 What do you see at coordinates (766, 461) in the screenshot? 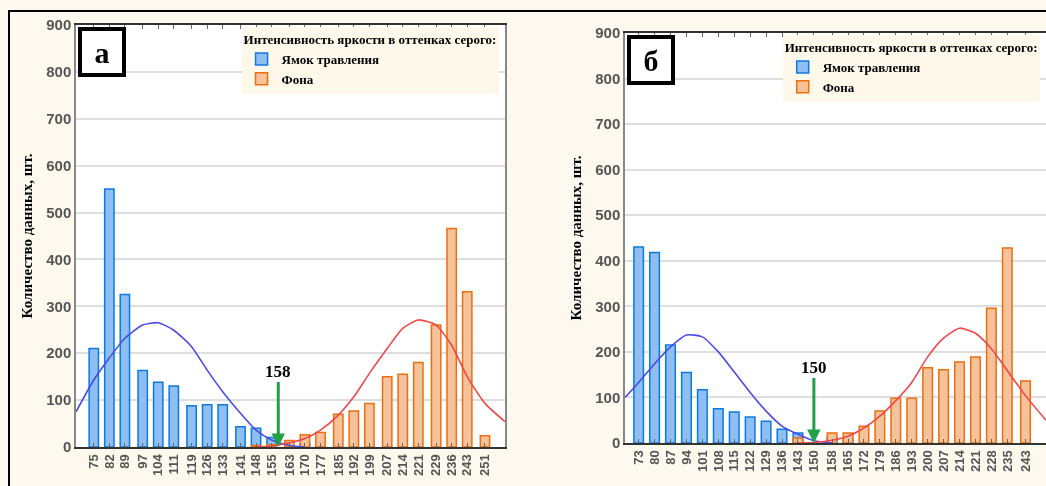
I see `x-tick-label: 129` at bounding box center [766, 461].